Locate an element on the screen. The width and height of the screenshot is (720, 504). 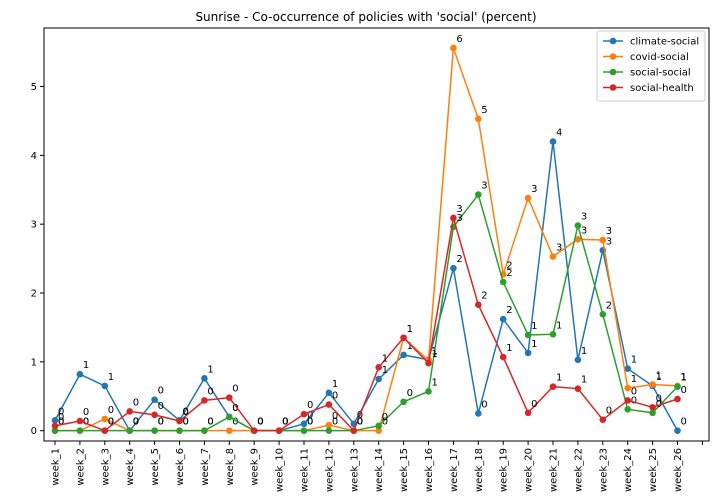
x-tick-label: week_20 is located at coordinates (529, 470).